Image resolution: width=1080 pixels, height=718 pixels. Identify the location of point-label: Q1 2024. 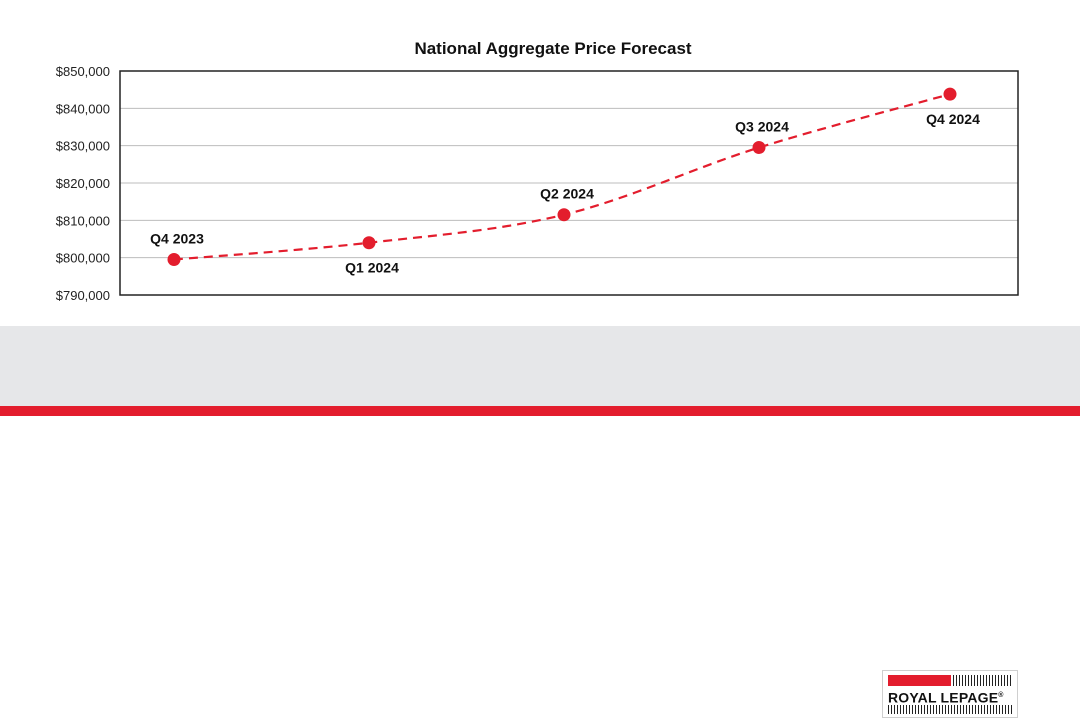
(372, 268).